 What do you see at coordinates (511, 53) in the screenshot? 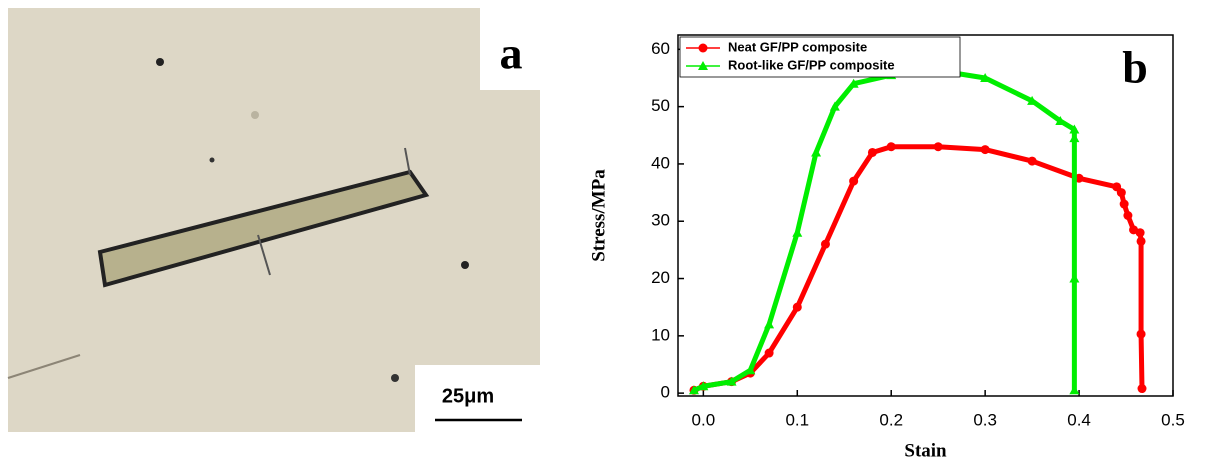
I see `panel-label: a` at bounding box center [511, 53].